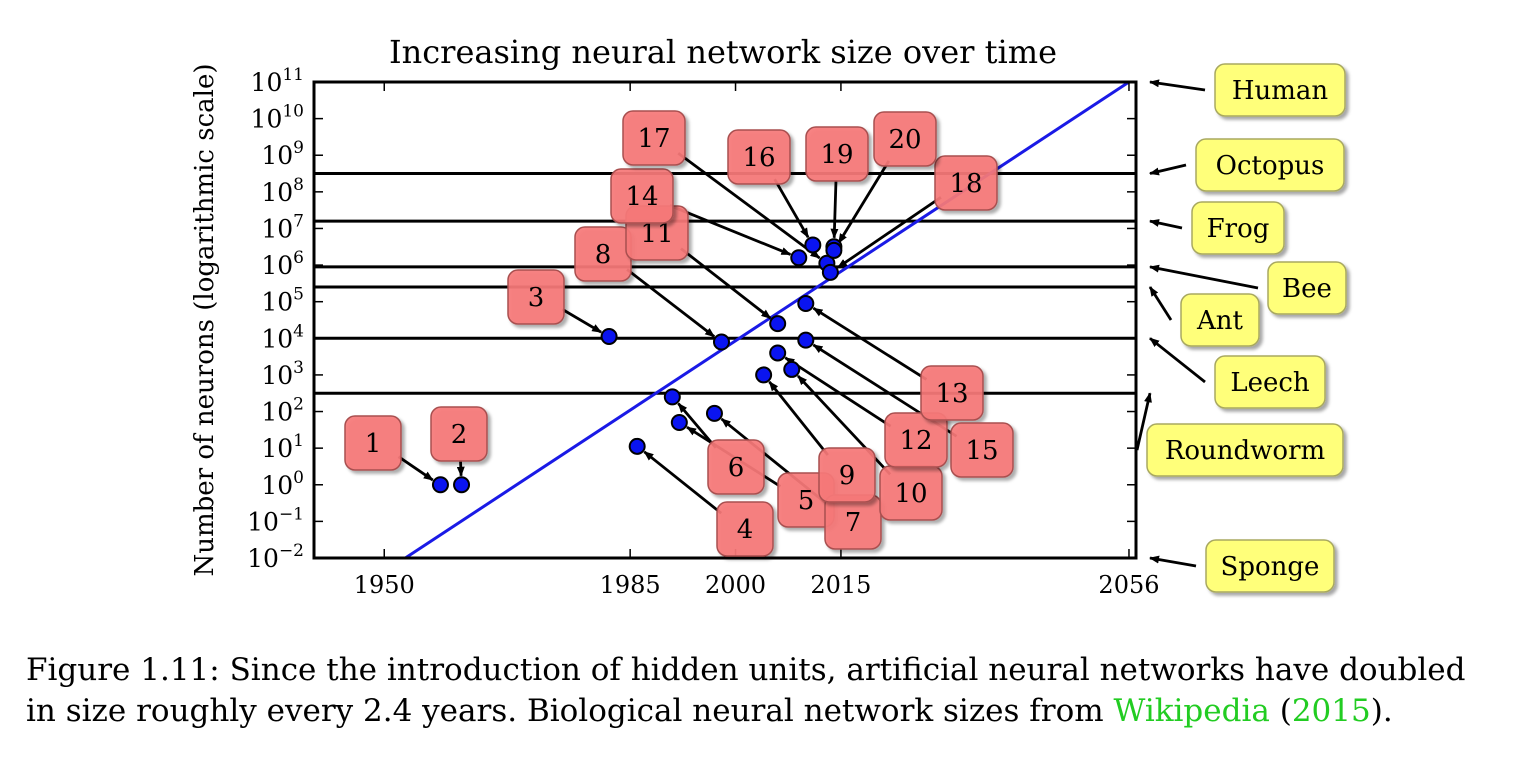  I want to click on point-label-1: 1, so click(373, 444).